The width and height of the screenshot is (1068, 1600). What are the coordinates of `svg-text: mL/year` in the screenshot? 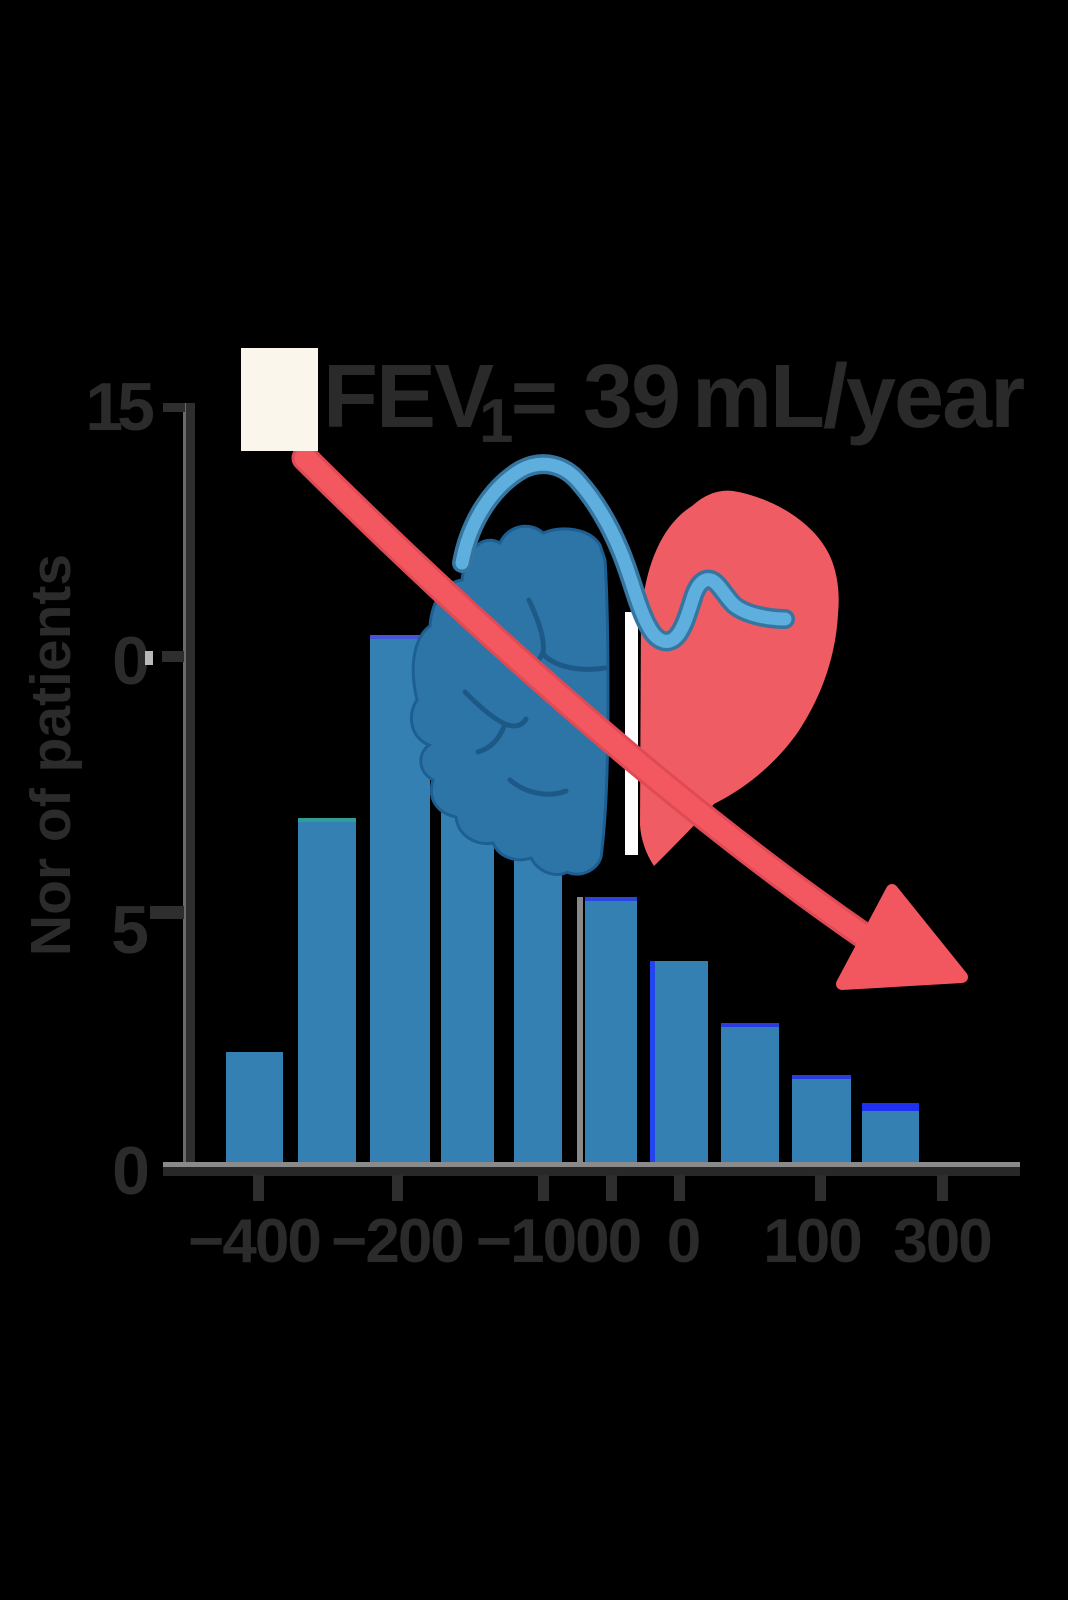 It's located at (858, 397).